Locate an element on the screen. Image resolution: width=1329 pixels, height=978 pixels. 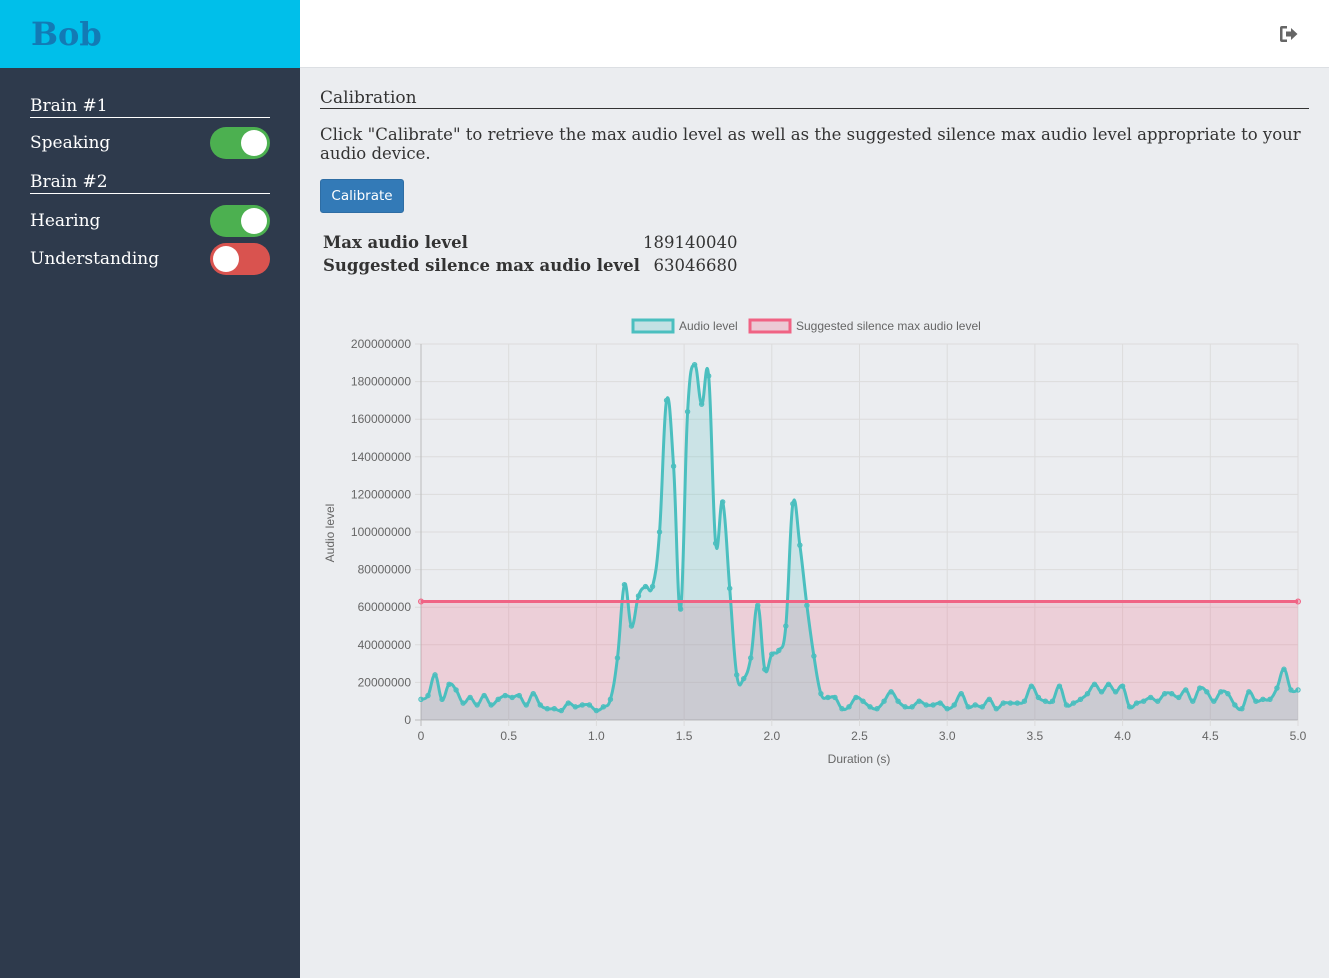
legend-swatch-audio is located at coordinates (653, 326).